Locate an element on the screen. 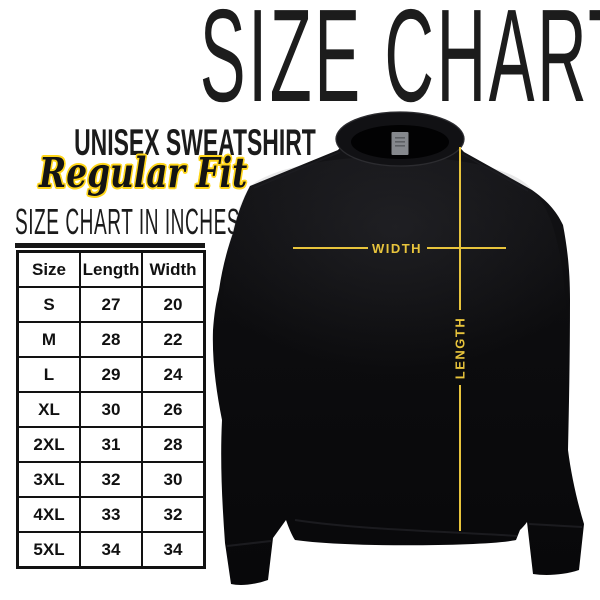  product-name-text: UNISEX SWEATSHIRT is located at coordinates (195, 142).